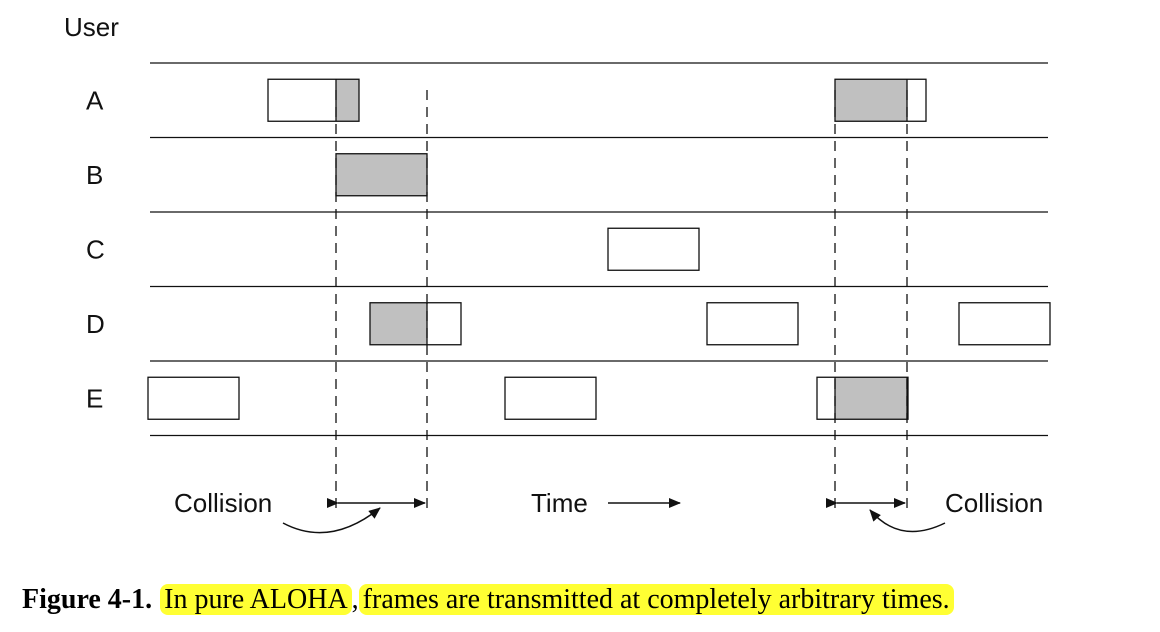  Describe the element at coordinates (559, 503) in the screenshot. I see `time-label: Time` at that location.